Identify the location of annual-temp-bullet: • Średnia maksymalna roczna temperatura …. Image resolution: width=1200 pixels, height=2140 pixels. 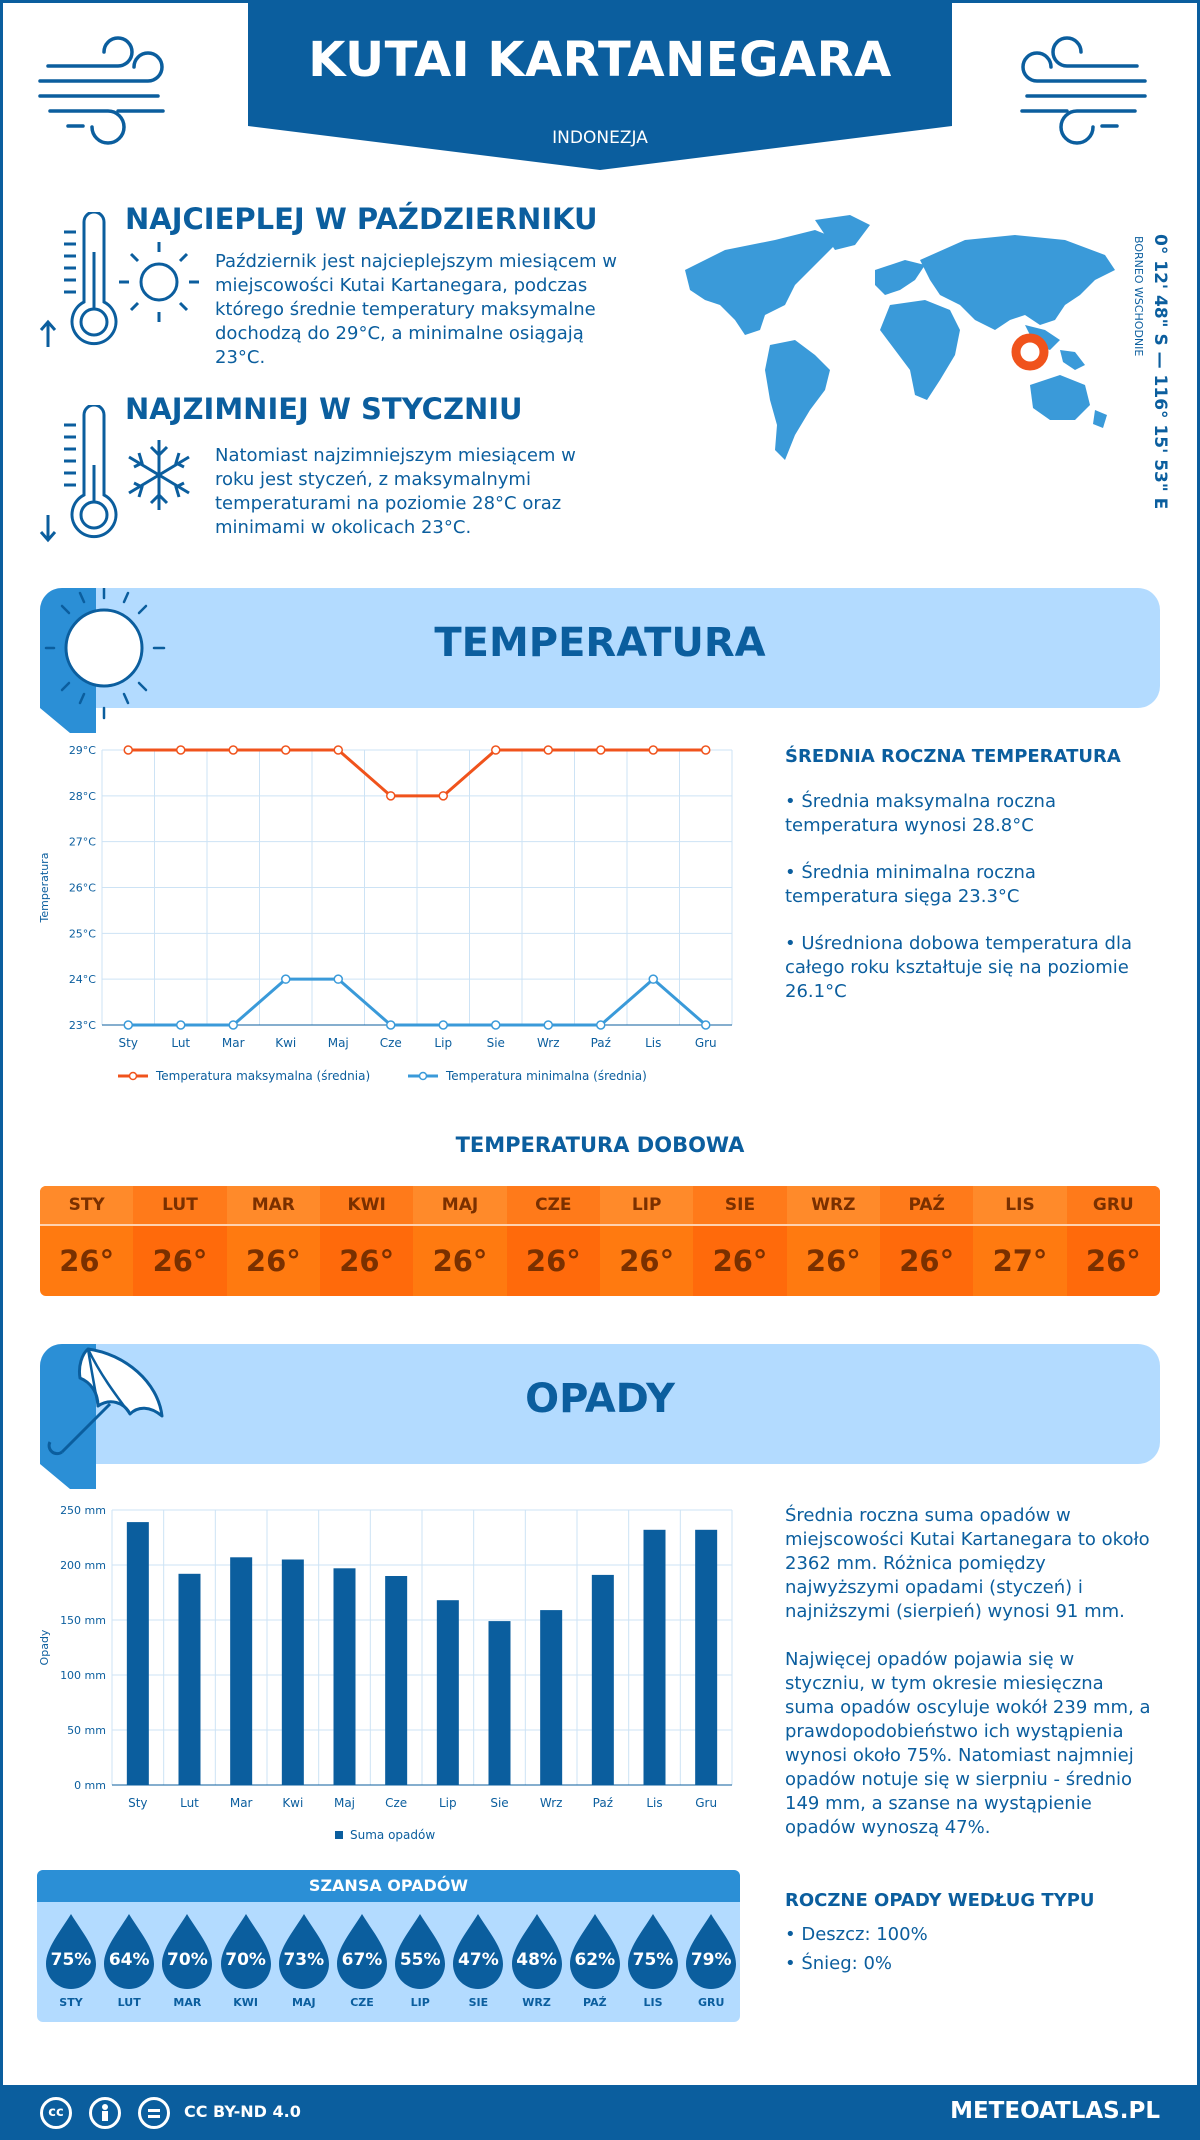
(920, 813).